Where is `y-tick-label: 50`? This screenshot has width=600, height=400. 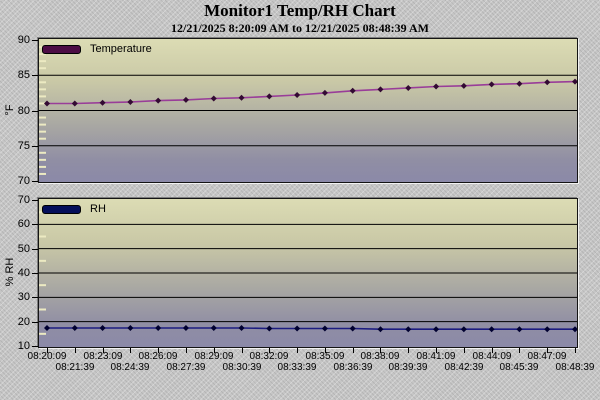 y-tick-label: 50 is located at coordinates (23, 249).